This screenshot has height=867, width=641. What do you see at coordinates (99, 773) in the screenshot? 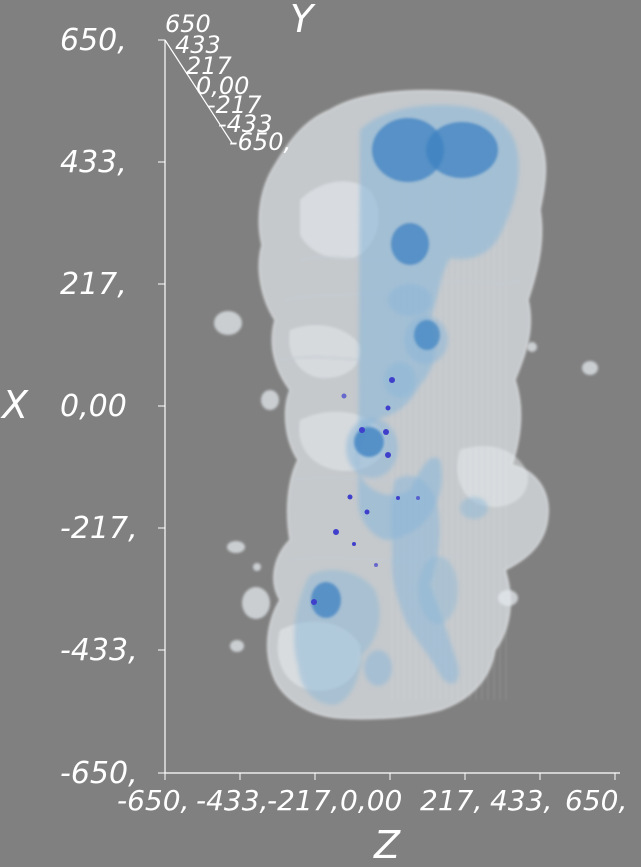
I see `x-tick-label: -650,` at bounding box center [99, 773].